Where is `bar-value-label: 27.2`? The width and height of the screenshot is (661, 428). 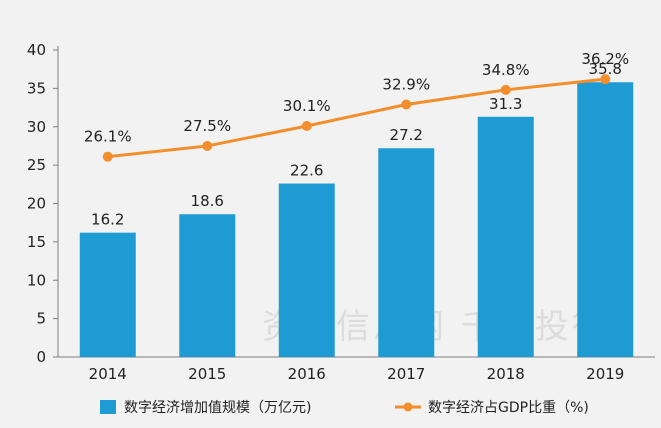 bar-value-label: 27.2 is located at coordinates (406, 135).